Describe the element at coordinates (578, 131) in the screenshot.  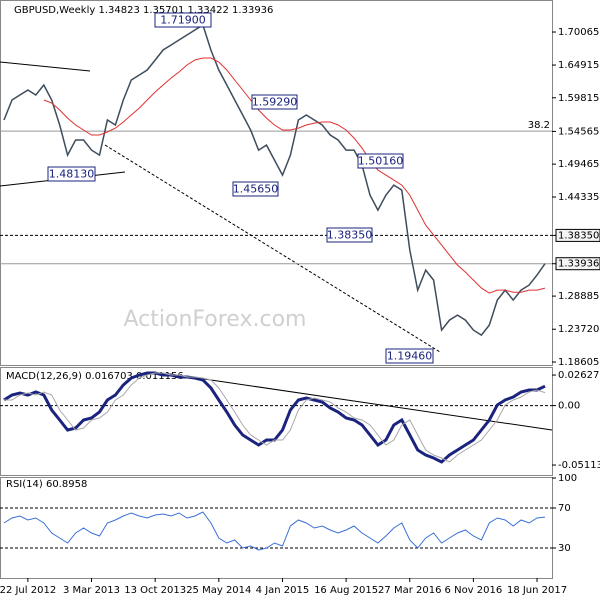
I see `y-tick-label: 1.54565` at that location.